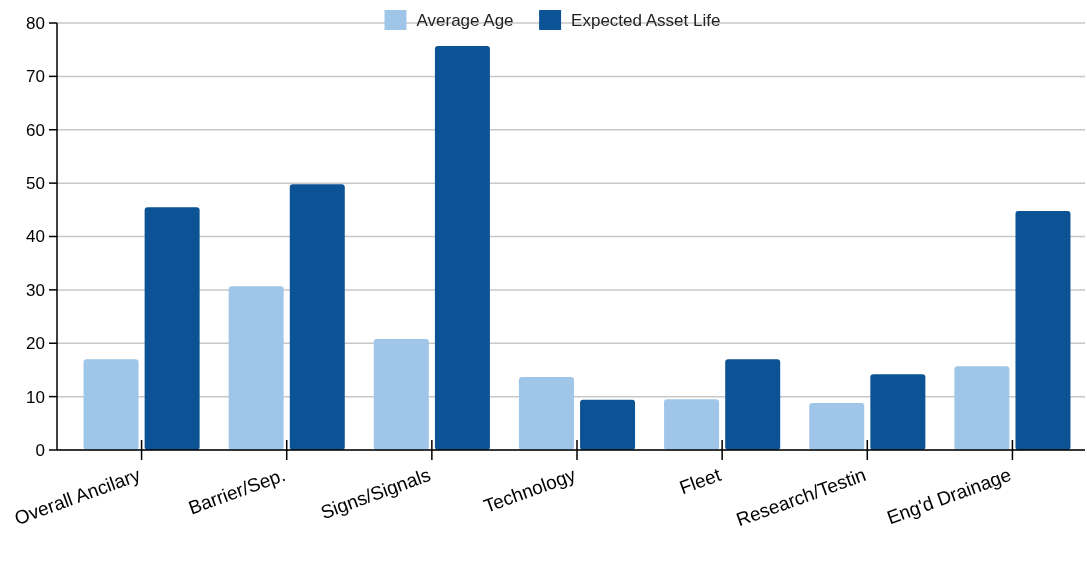 Image resolution: width=1087 pixels, height=565 pixels. I want to click on y-tick-label: 60, so click(35, 130).